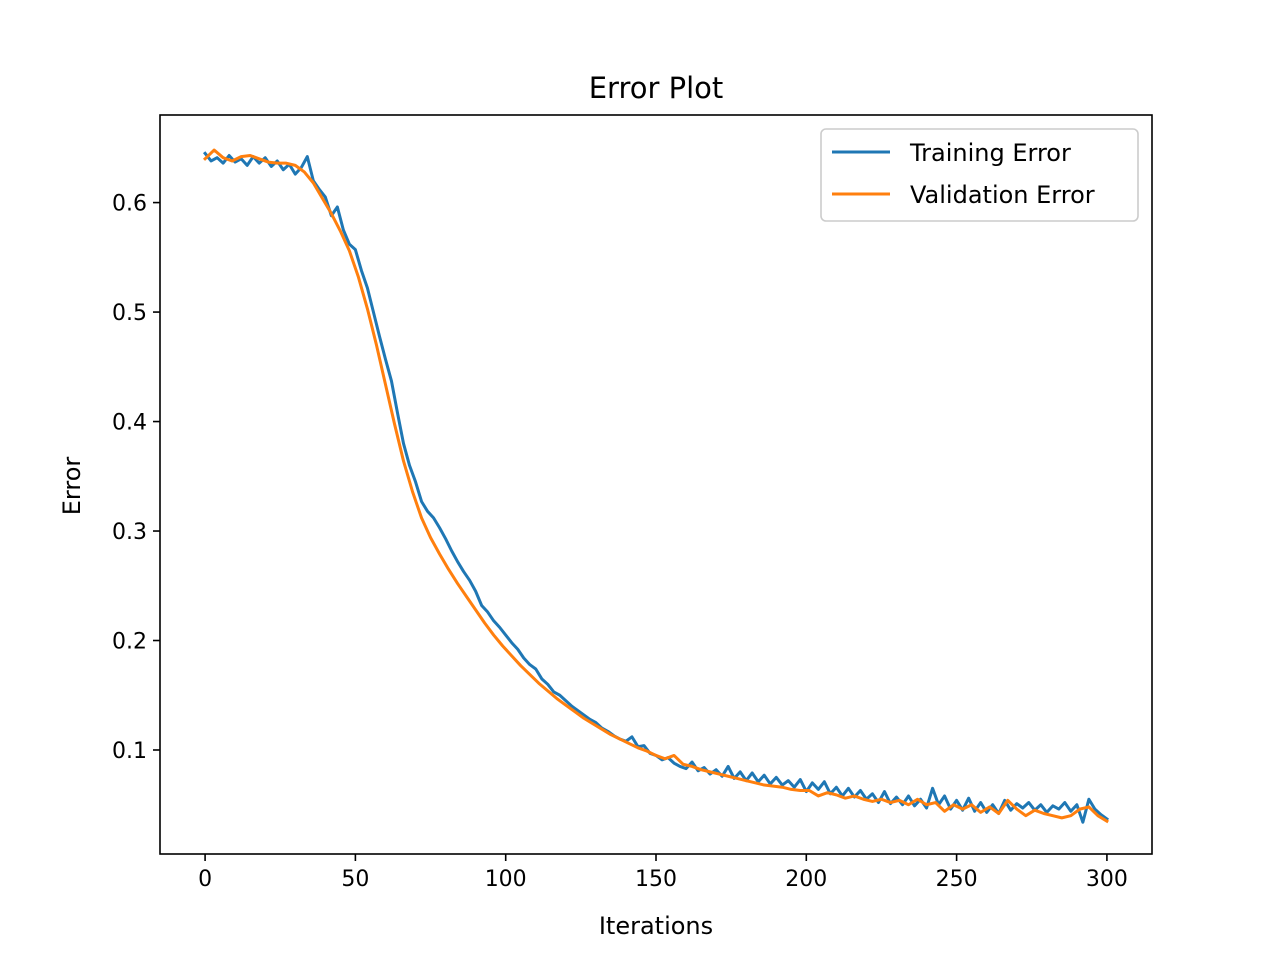 This screenshot has height=960, width=1280. Describe the element at coordinates (129, 423) in the screenshot. I see `y-tick-label: 0.4` at that location.